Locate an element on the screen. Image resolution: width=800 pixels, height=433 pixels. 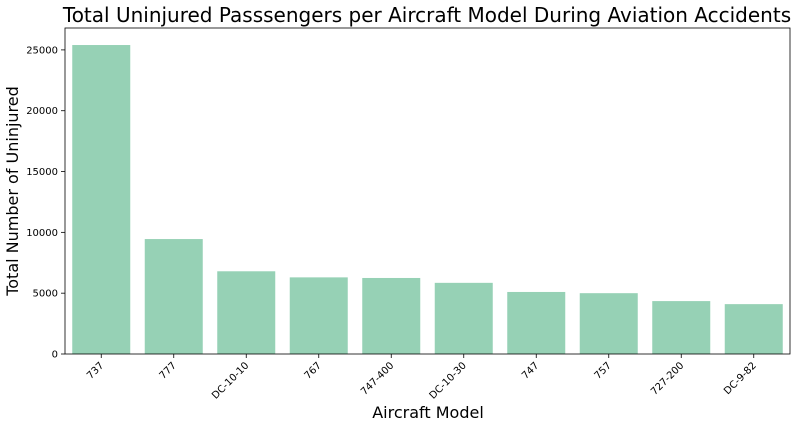
x-tick-label: 747 is located at coordinates (530, 370).